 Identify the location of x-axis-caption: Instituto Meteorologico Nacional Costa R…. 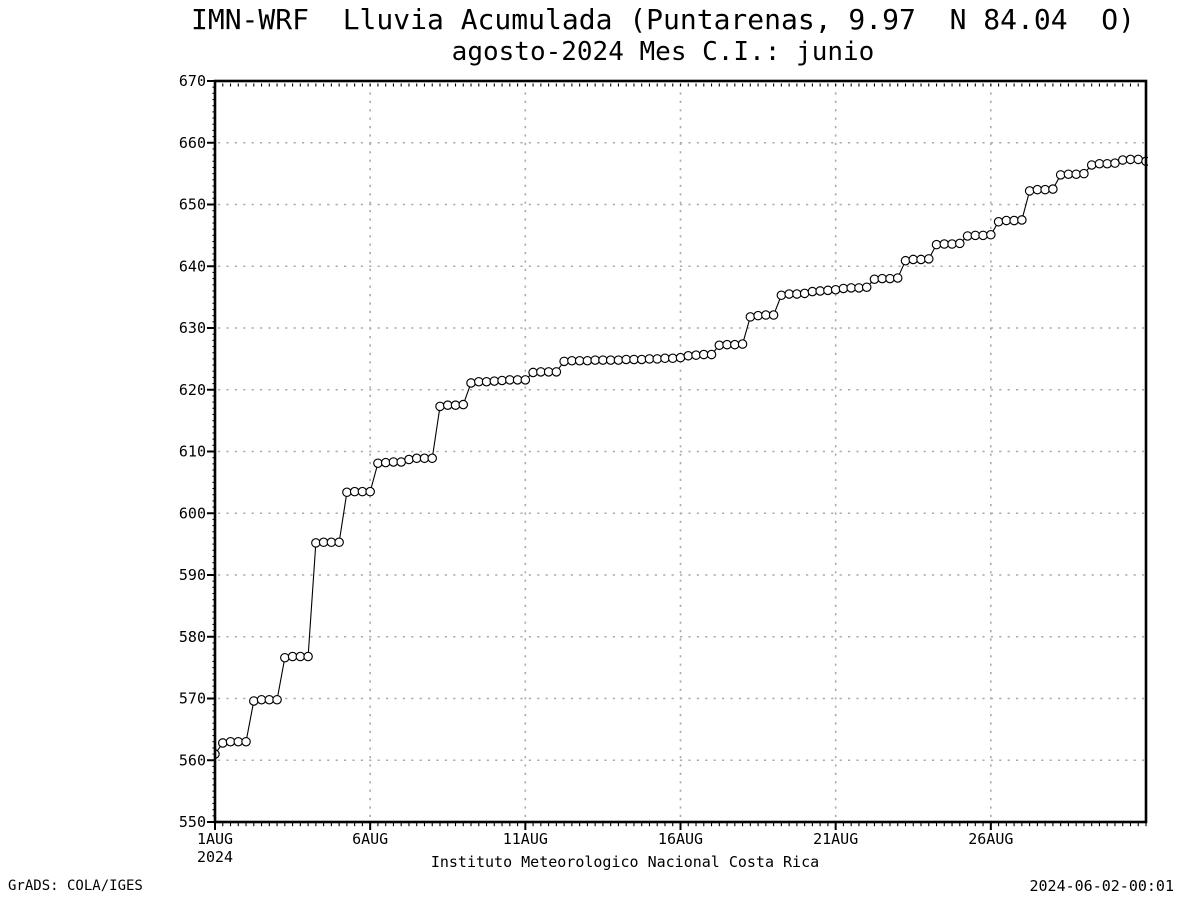
(625, 862).